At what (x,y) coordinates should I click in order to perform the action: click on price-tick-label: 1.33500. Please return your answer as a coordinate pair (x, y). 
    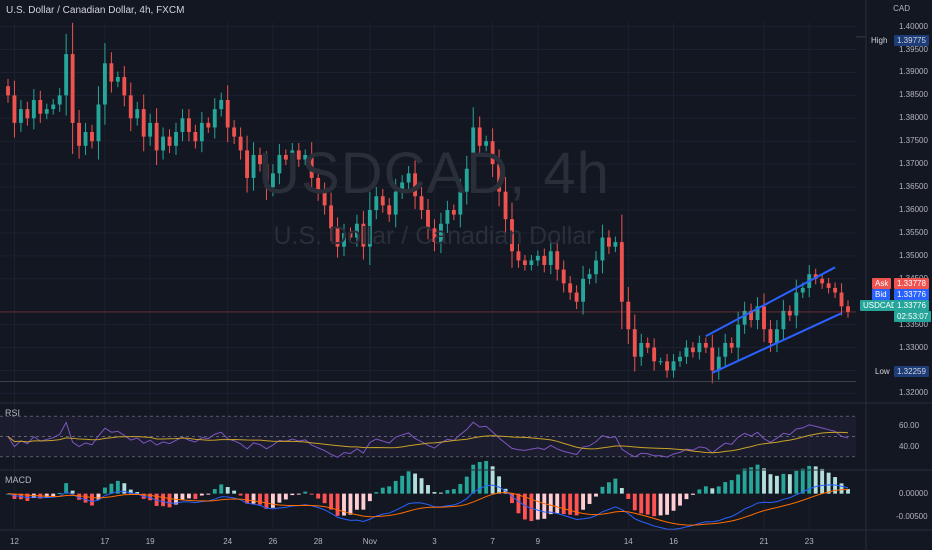
    Looking at the image, I should click on (913, 324).